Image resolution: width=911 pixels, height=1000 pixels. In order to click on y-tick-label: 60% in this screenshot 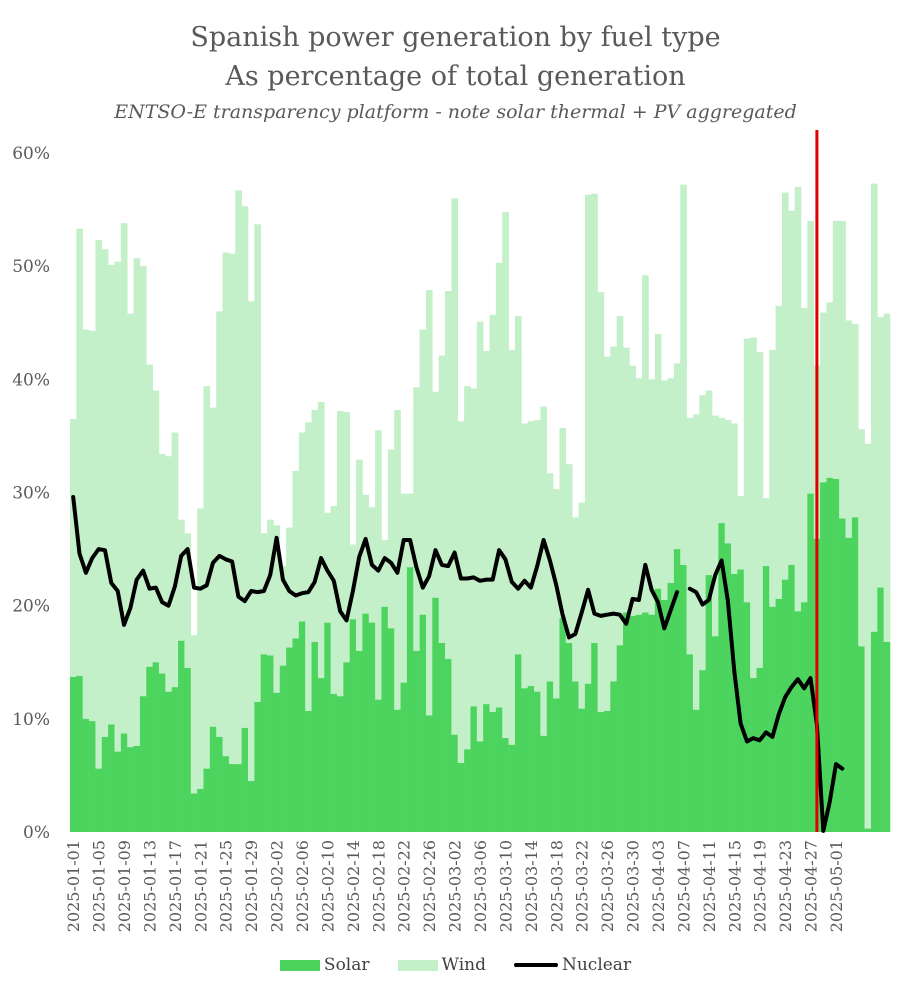, I will do `click(31, 154)`.